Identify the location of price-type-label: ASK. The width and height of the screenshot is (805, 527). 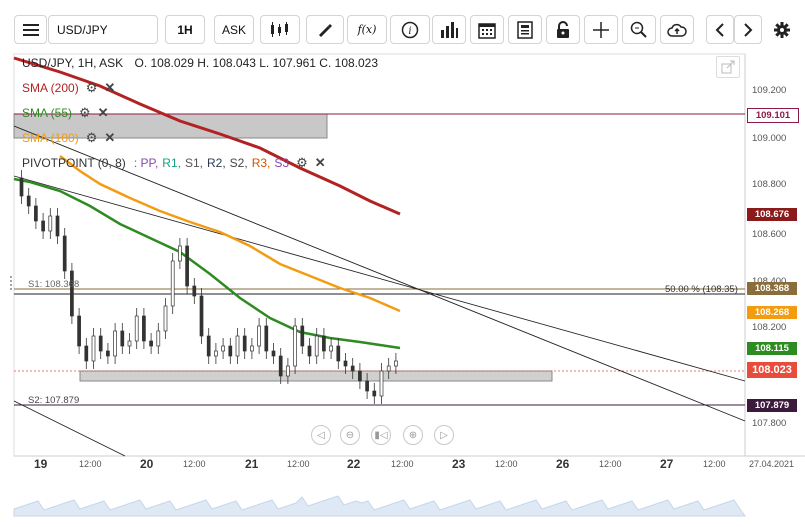
(233, 29).